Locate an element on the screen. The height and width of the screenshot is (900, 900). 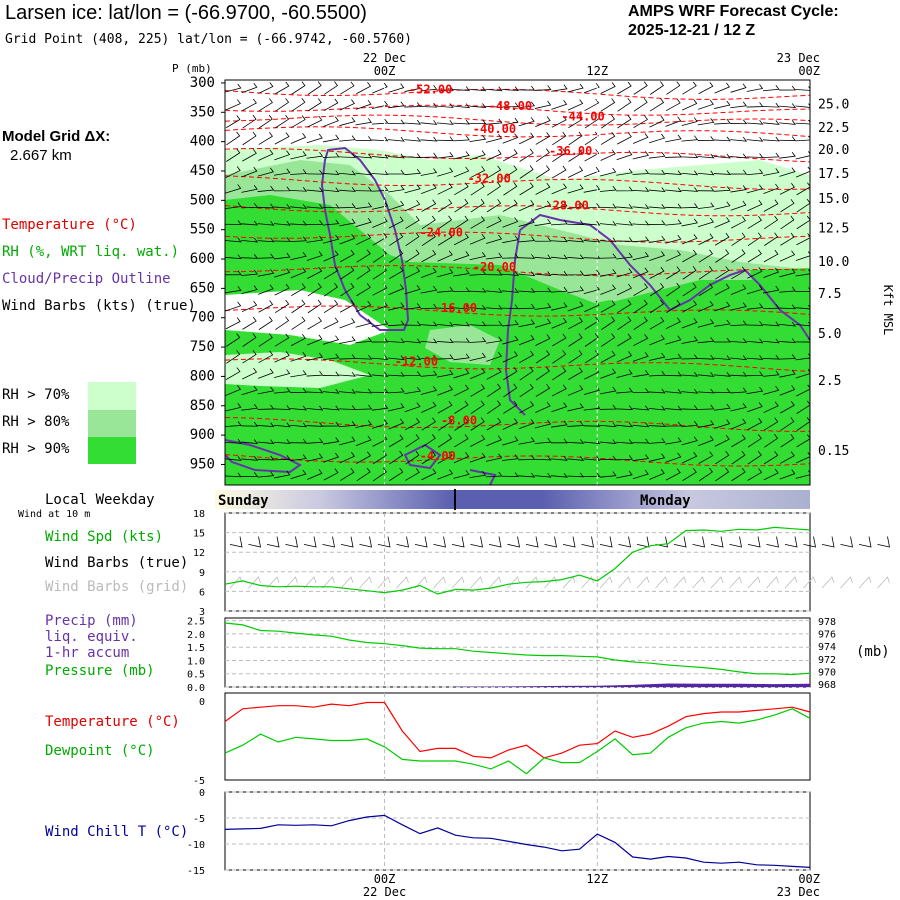
pressure-axis-label: P (mb) is located at coordinates (192, 68).